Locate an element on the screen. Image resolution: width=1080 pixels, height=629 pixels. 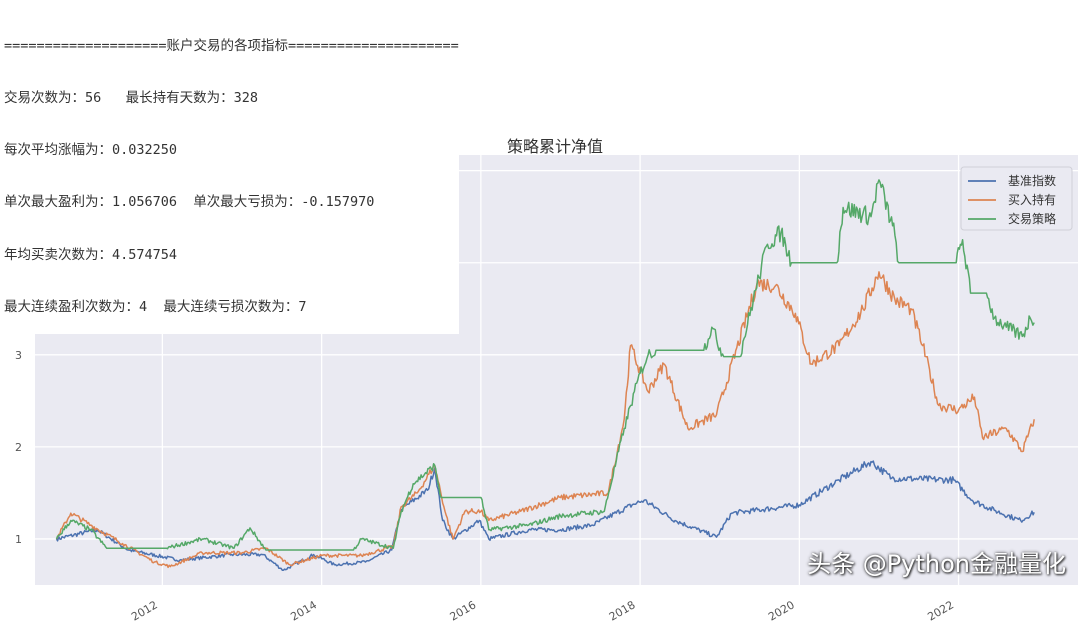
y-tick-label: 2 is located at coordinates (18, 447).